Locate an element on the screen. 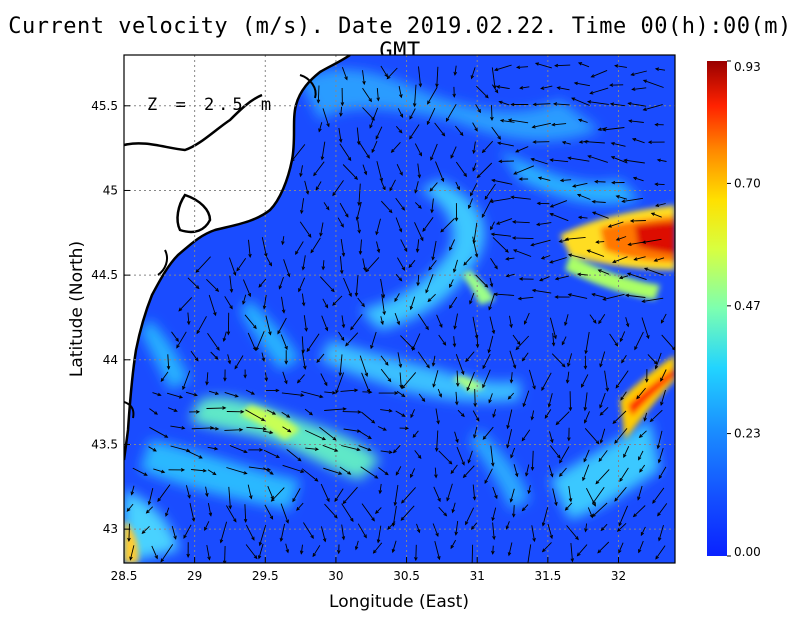 This screenshot has width=800, height=618. depth-label: Z = 2.5 m is located at coordinates (211, 105).